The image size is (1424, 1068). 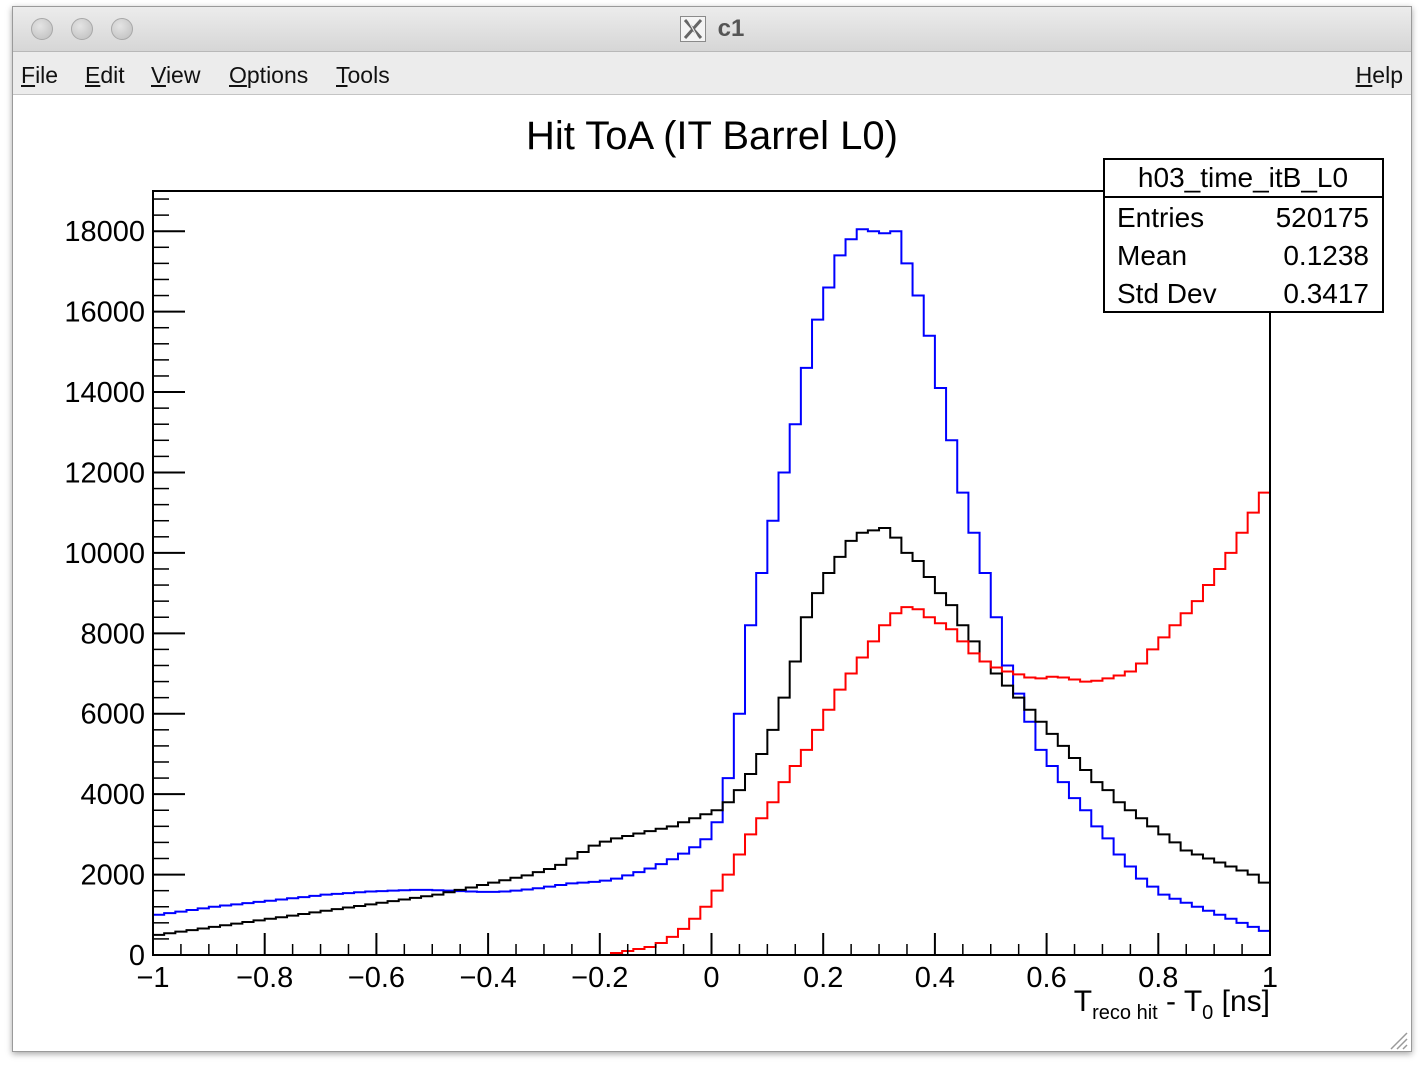 What do you see at coordinates (112, 634) in the screenshot?
I see `y-tick-label: 8000` at bounding box center [112, 634].